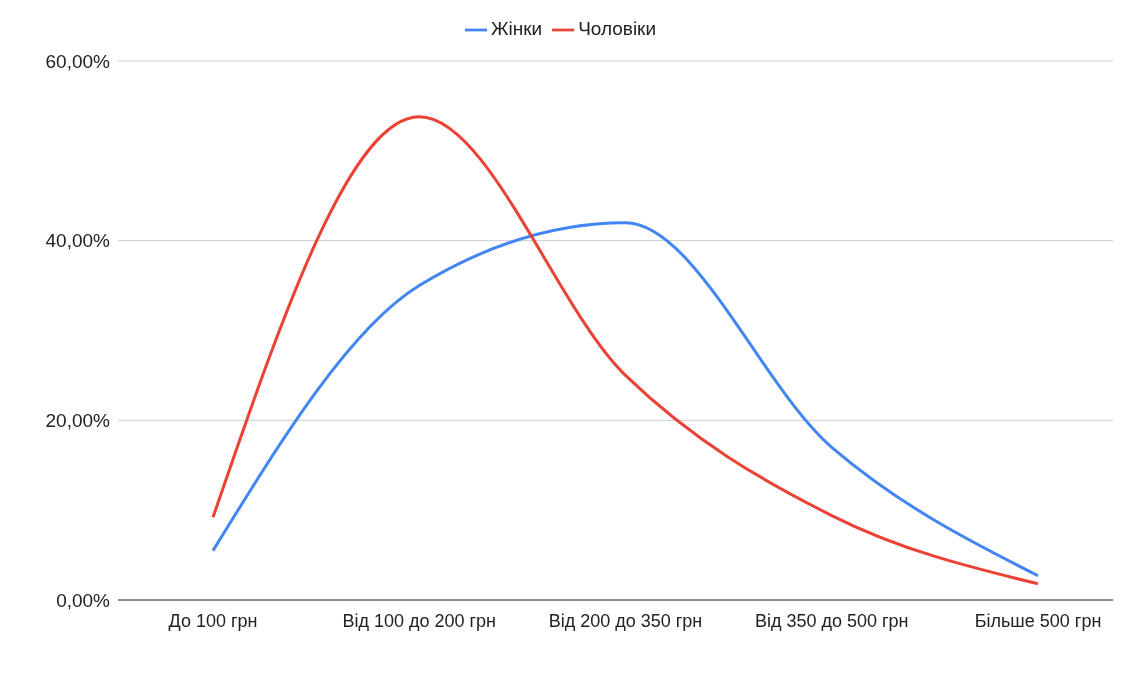 This screenshot has height=678, width=1131. Describe the element at coordinates (617, 28) in the screenshot. I see `legend-label: Чоловіки` at that location.